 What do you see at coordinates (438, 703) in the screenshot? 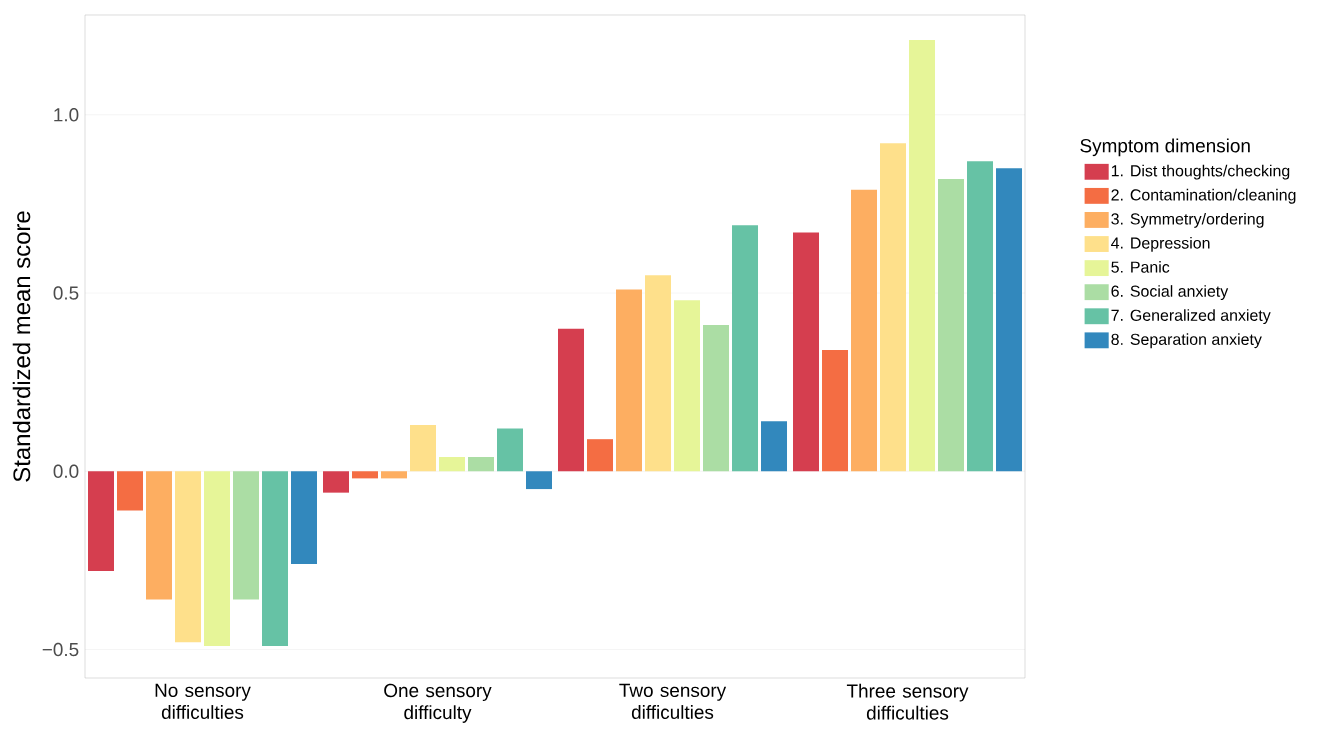
I see `x-tick-label: One sensory difficulty` at bounding box center [438, 703].